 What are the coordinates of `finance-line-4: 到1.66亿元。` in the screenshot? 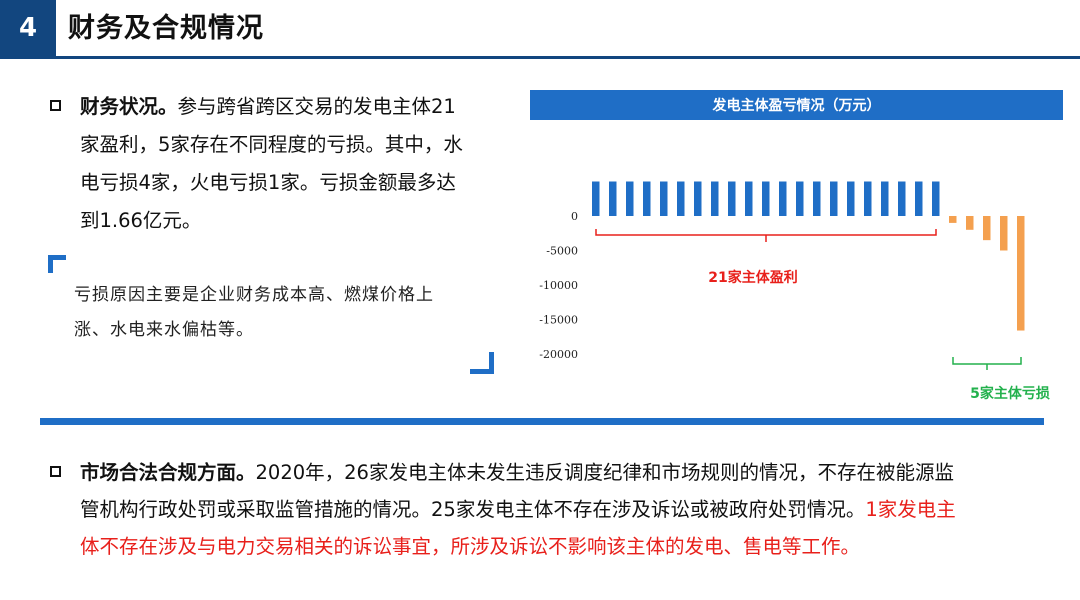 It's located at (141, 220).